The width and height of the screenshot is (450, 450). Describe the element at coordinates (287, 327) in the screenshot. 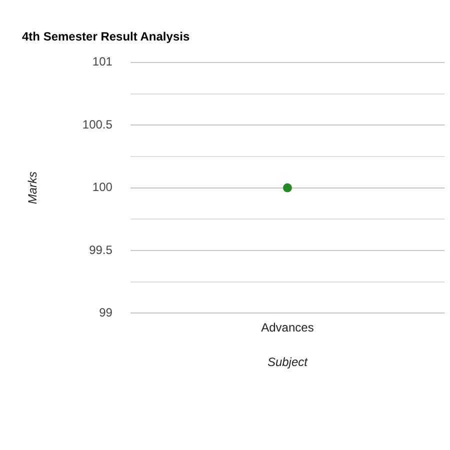

I see `x-tick-label: Advances` at that location.